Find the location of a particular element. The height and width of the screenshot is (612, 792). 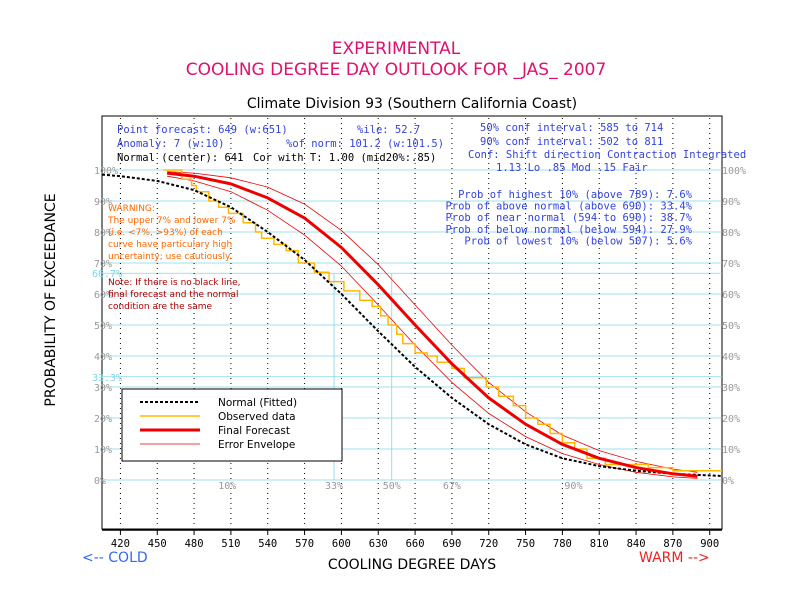

probability-line: Prob of above normal (above 690): 33.4% is located at coordinates (568, 207).